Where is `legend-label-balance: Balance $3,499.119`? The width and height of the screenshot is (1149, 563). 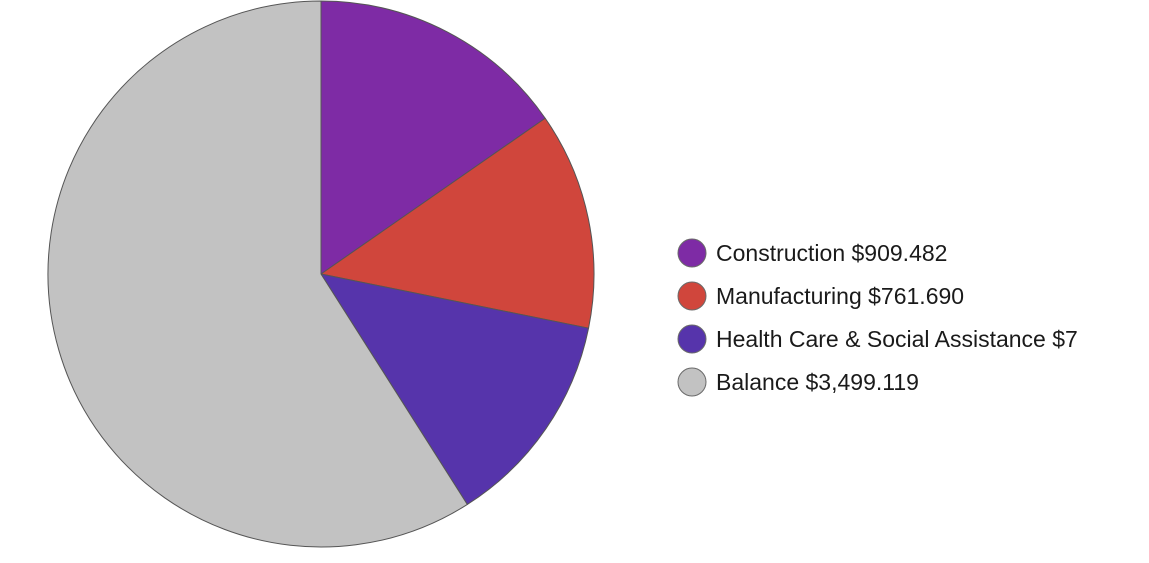
legend-label-balance: Balance $3,499.119 is located at coordinates (817, 382).